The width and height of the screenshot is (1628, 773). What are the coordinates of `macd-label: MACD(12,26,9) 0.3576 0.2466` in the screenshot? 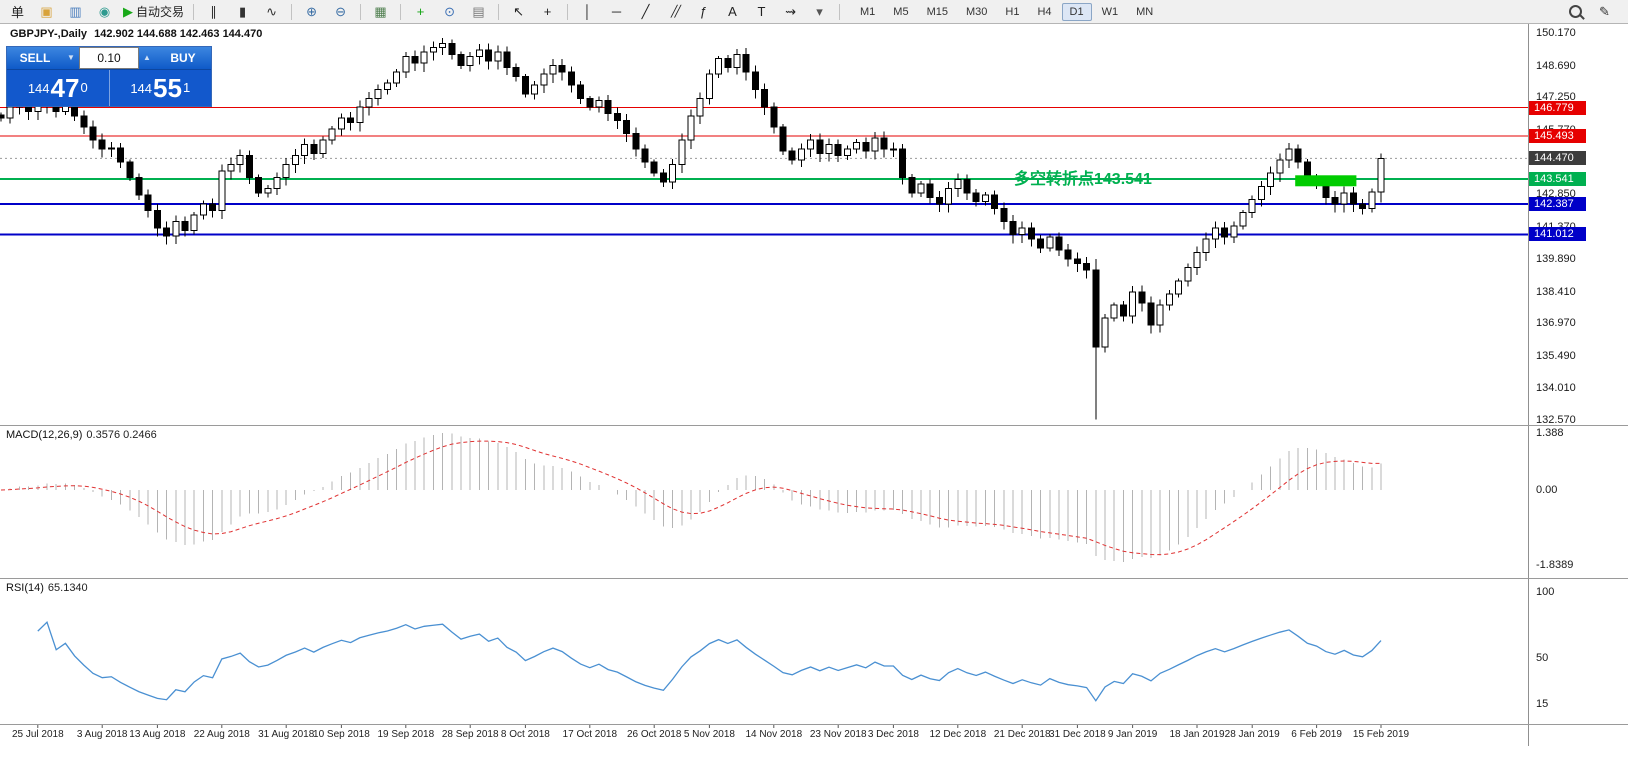 It's located at (81, 435).